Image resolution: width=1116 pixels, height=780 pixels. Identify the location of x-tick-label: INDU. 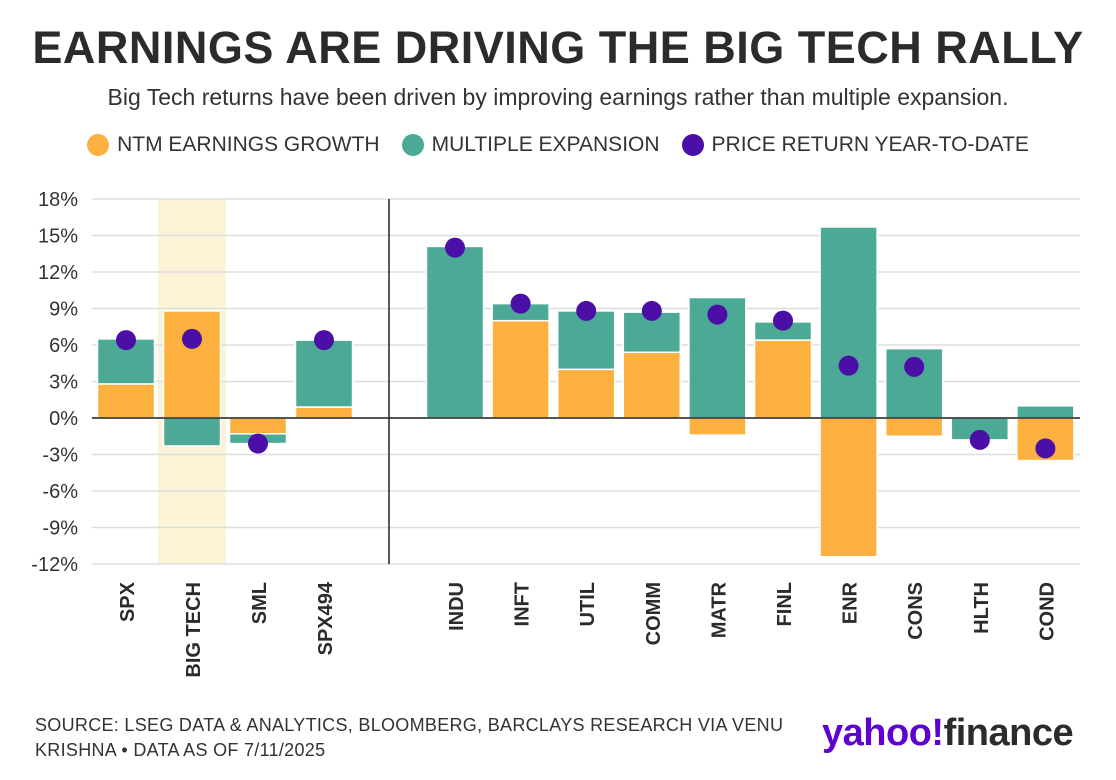
(457, 606).